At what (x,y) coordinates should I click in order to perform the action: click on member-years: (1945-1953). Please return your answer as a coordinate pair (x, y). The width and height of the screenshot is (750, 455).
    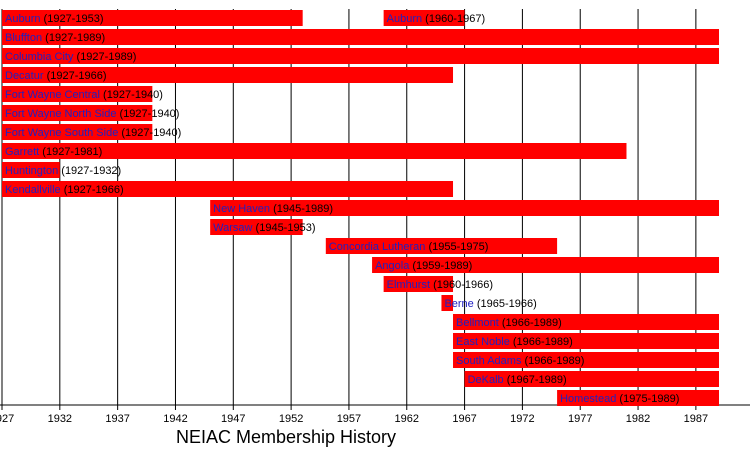
    Looking at the image, I should click on (286, 228).